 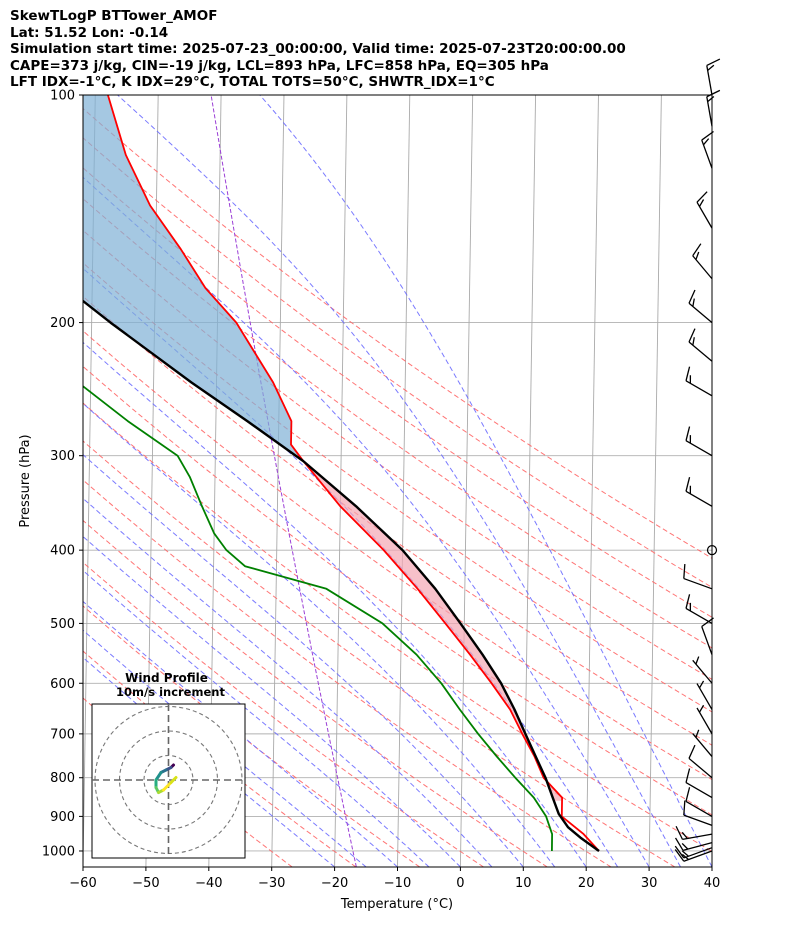 I want to click on x-tick-label: 30, so click(x=649, y=883).